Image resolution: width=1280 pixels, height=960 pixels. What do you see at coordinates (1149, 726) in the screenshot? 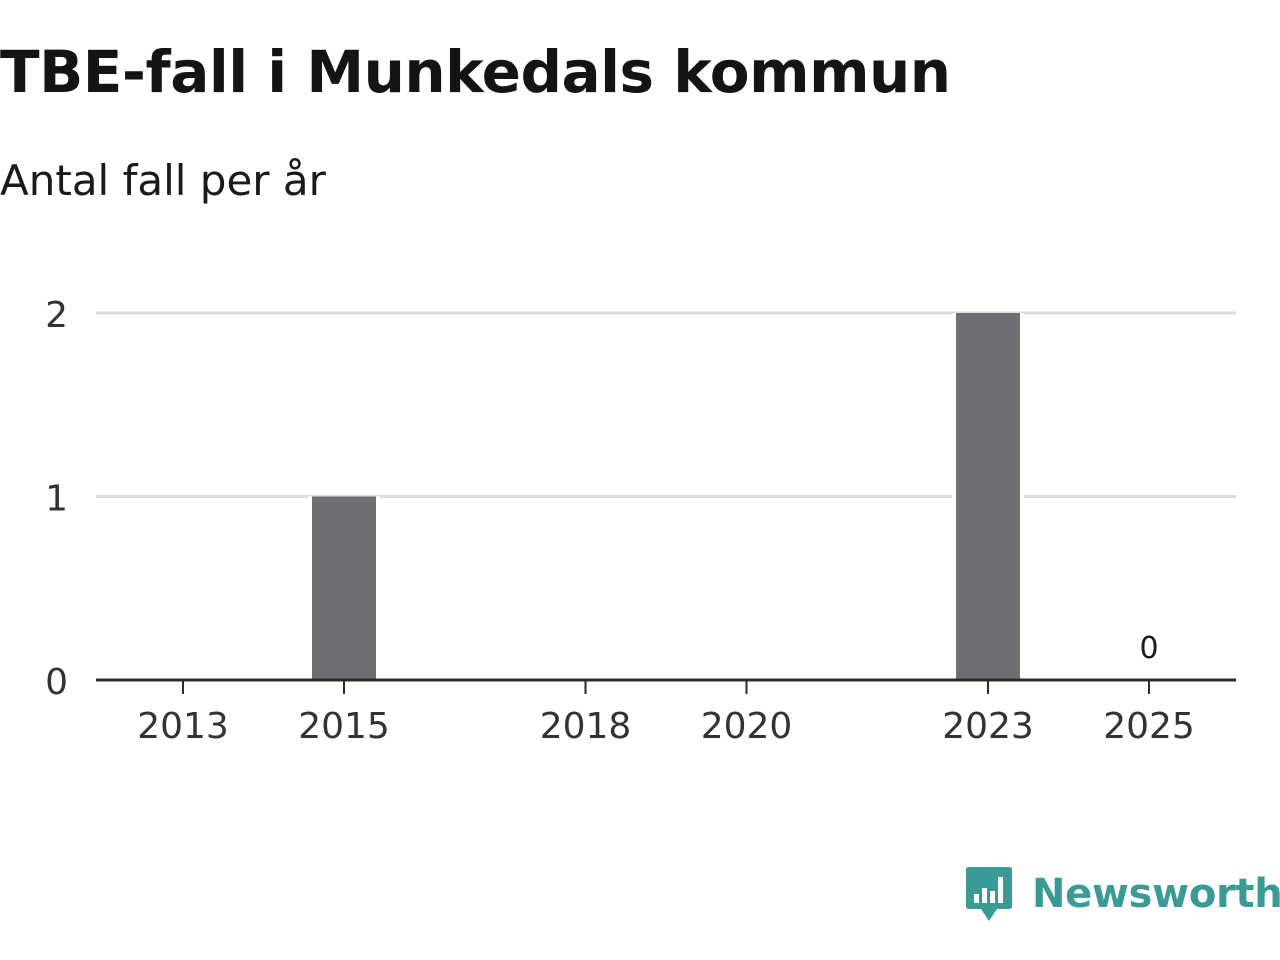
I see `x-tick-label: 2025` at bounding box center [1149, 726].